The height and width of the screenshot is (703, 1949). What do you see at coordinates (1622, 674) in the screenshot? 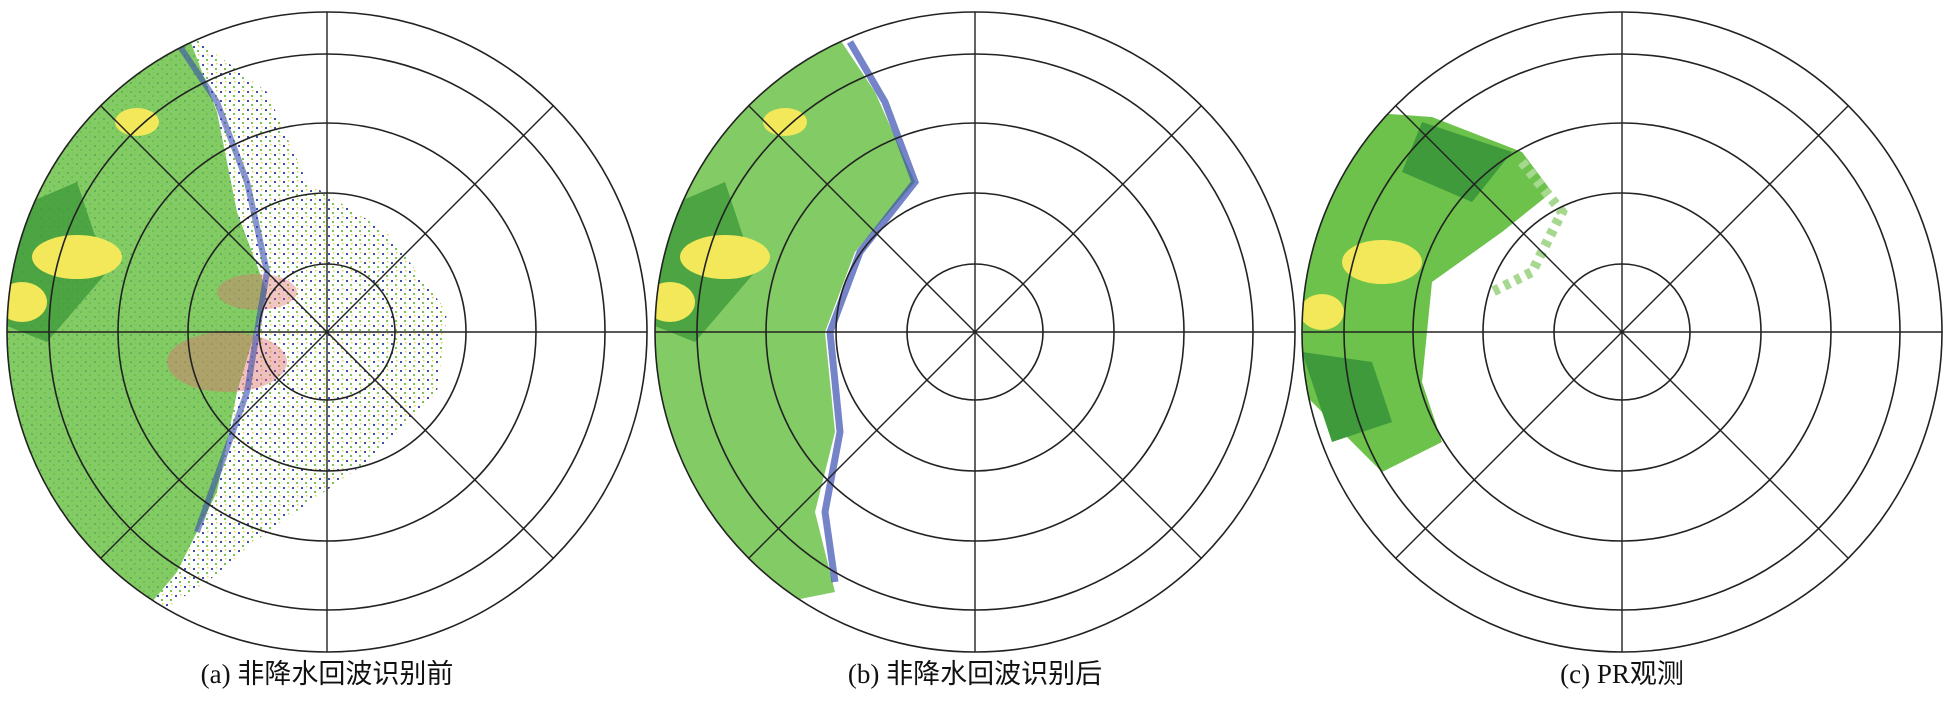
I see `caption: (c) PR观测` at bounding box center [1622, 674].